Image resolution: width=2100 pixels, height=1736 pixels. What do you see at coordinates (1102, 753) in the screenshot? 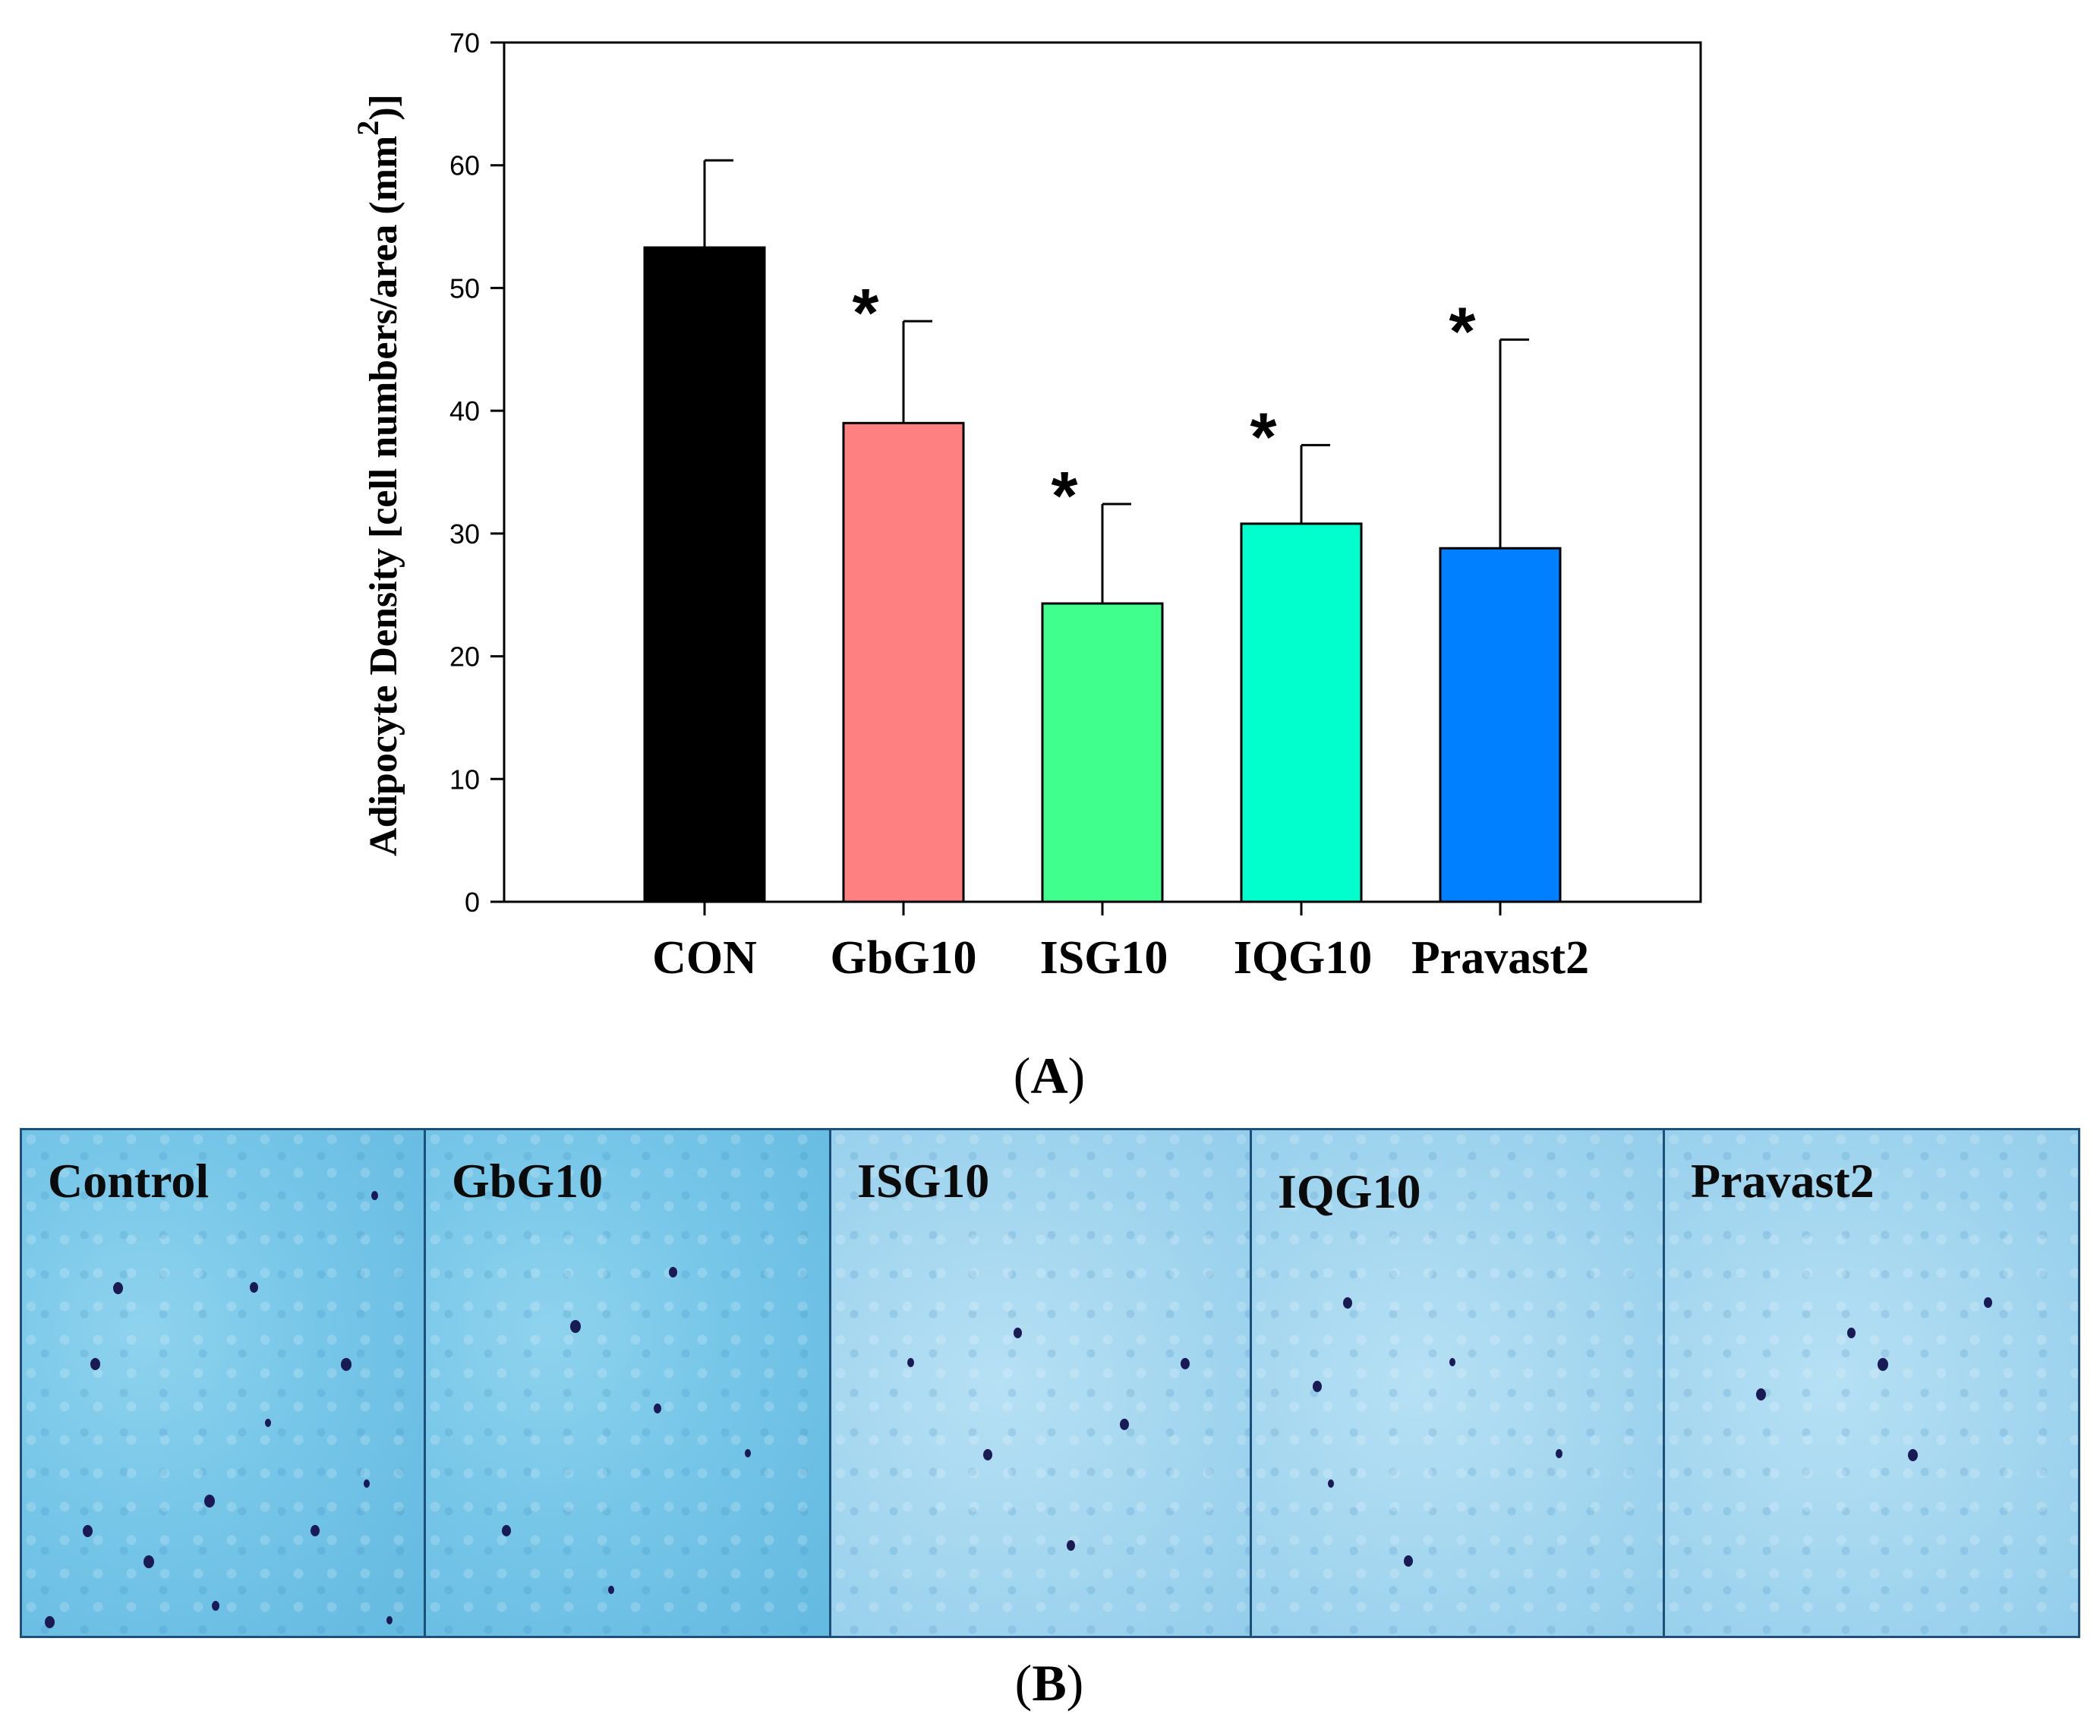
I see `bar-isg10` at bounding box center [1102, 753].